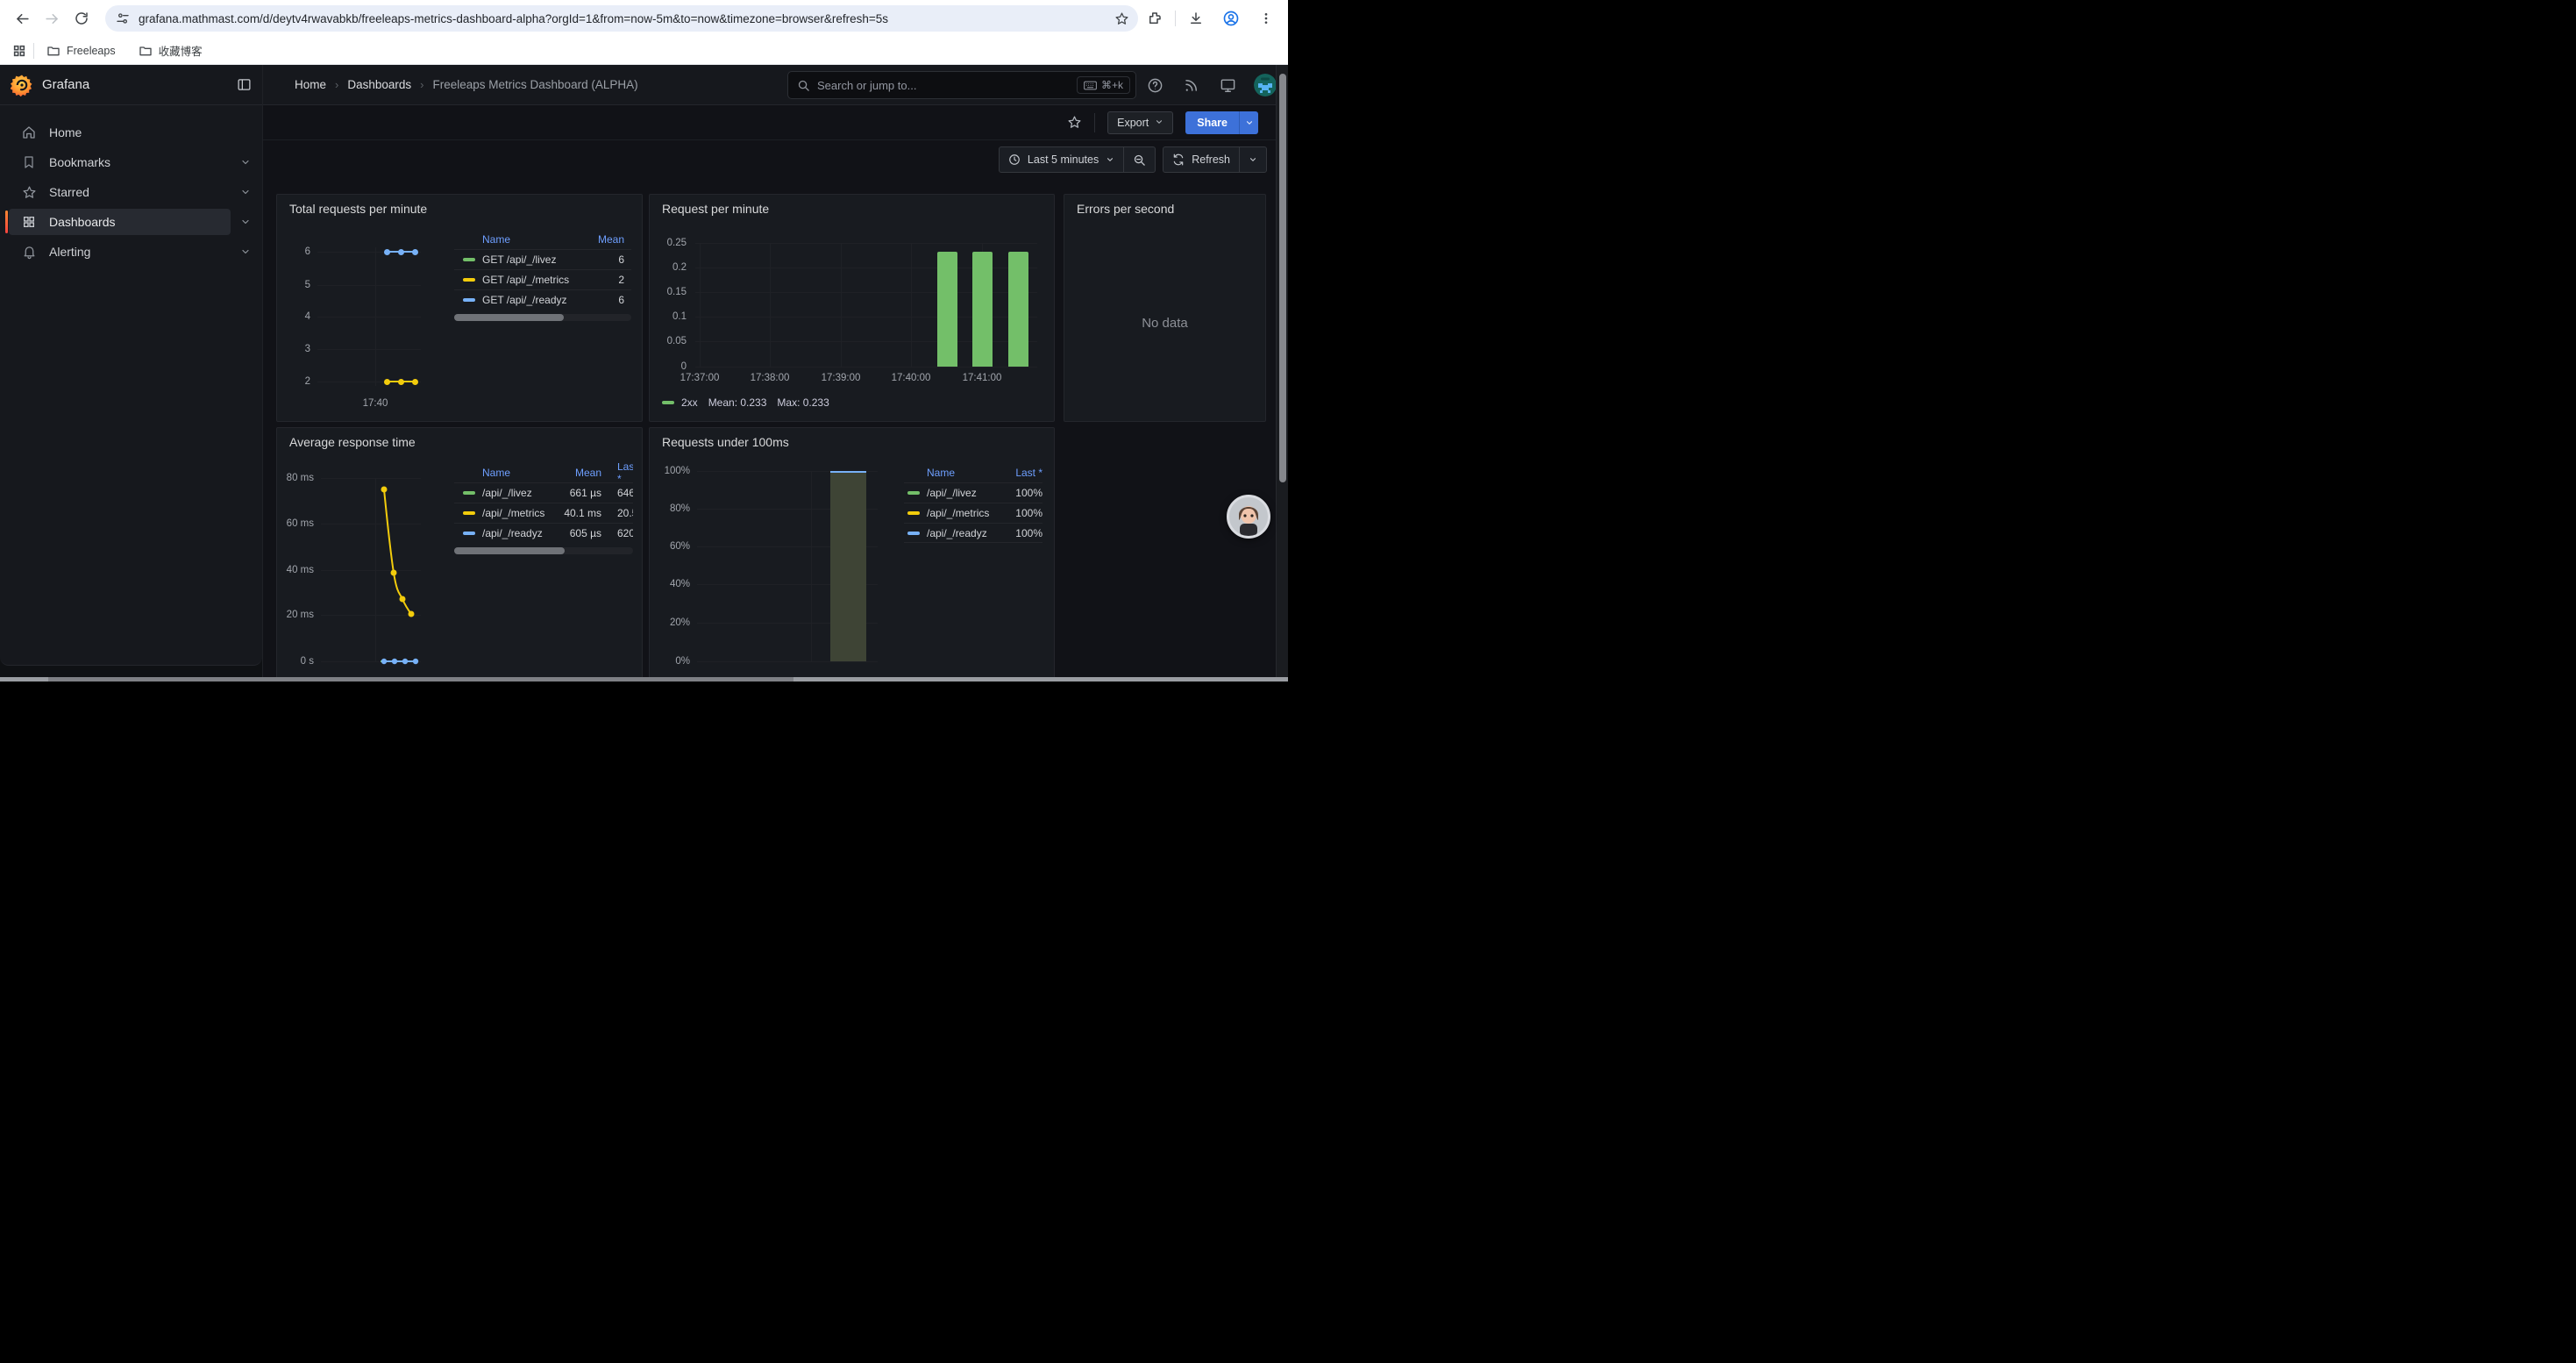  What do you see at coordinates (131, 162) in the screenshot?
I see `sidebar-item-bookmarks: Bookmarks` at bounding box center [131, 162].